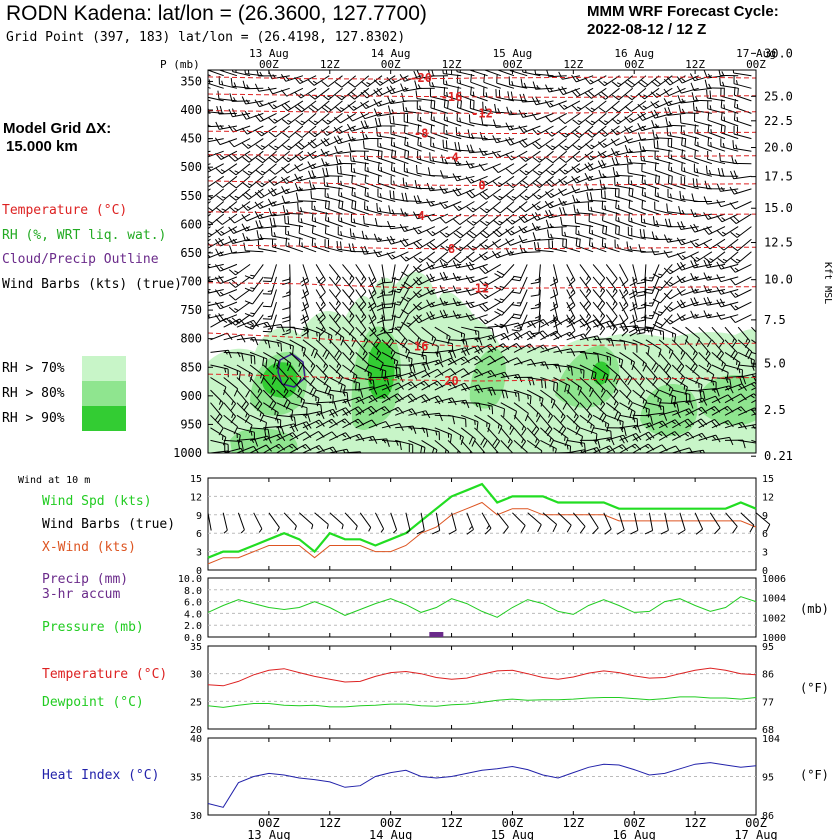 The image size is (840, 840). I want to click on height-tick-label: 25.0, so click(778, 96).